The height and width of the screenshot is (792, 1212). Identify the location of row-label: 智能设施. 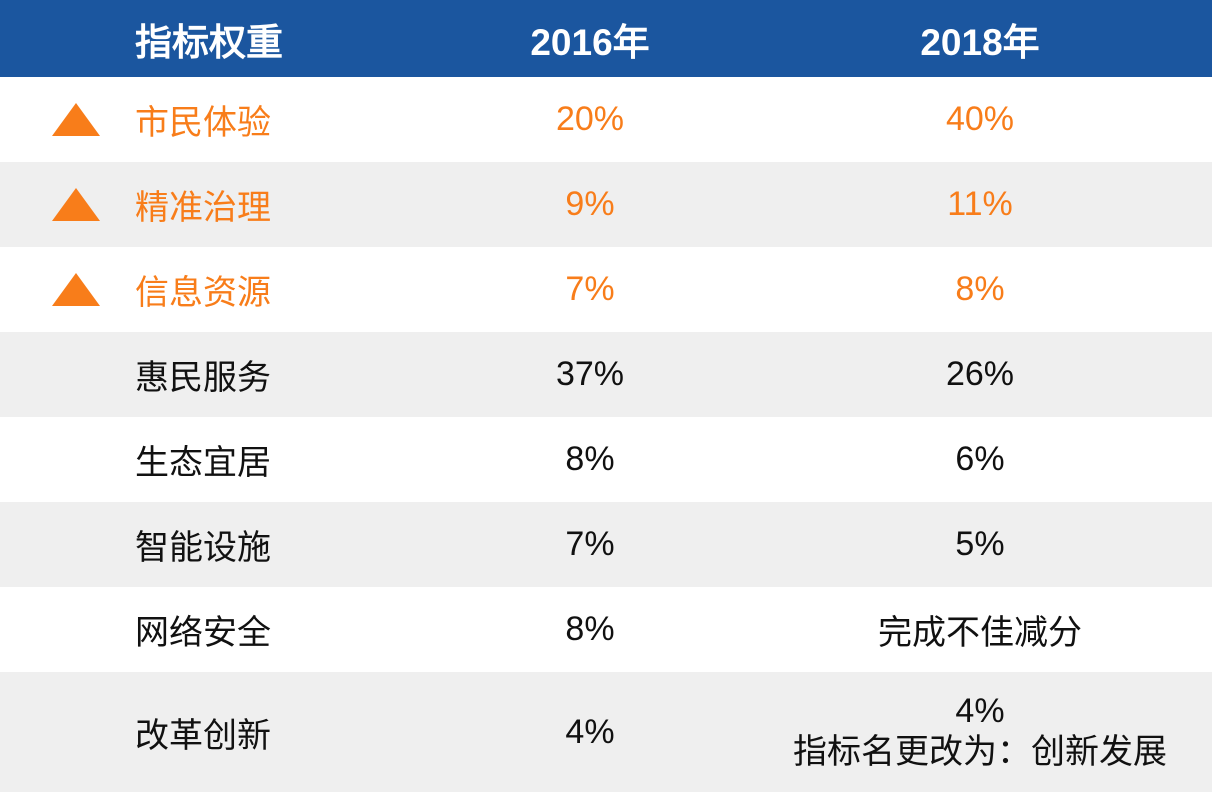
(203, 548).